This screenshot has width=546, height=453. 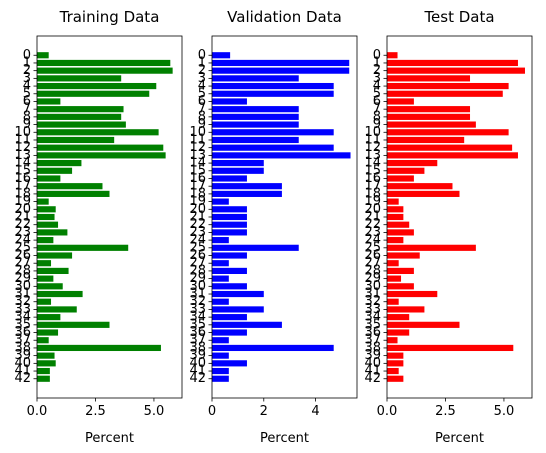 I want to click on test-ytick-label-40: 40, so click(x=372, y=363).